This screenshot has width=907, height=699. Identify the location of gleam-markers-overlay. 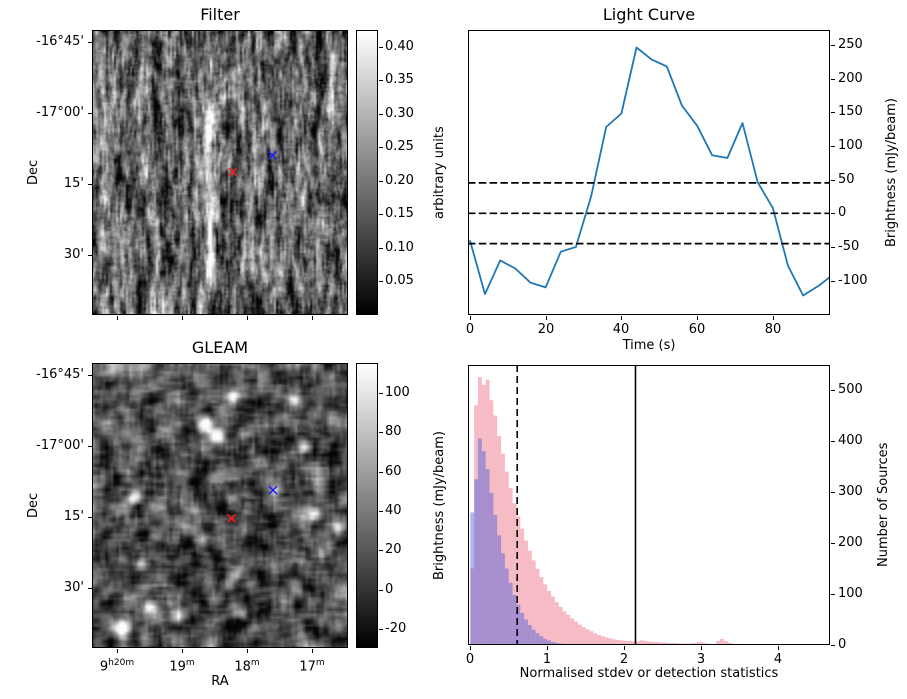
(252, 504).